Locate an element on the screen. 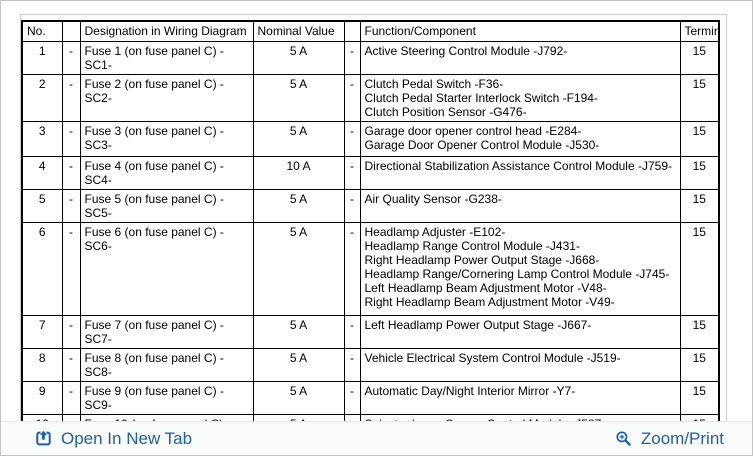 This screenshot has width=753, height=456. cell-no: 1 is located at coordinates (42, 58).